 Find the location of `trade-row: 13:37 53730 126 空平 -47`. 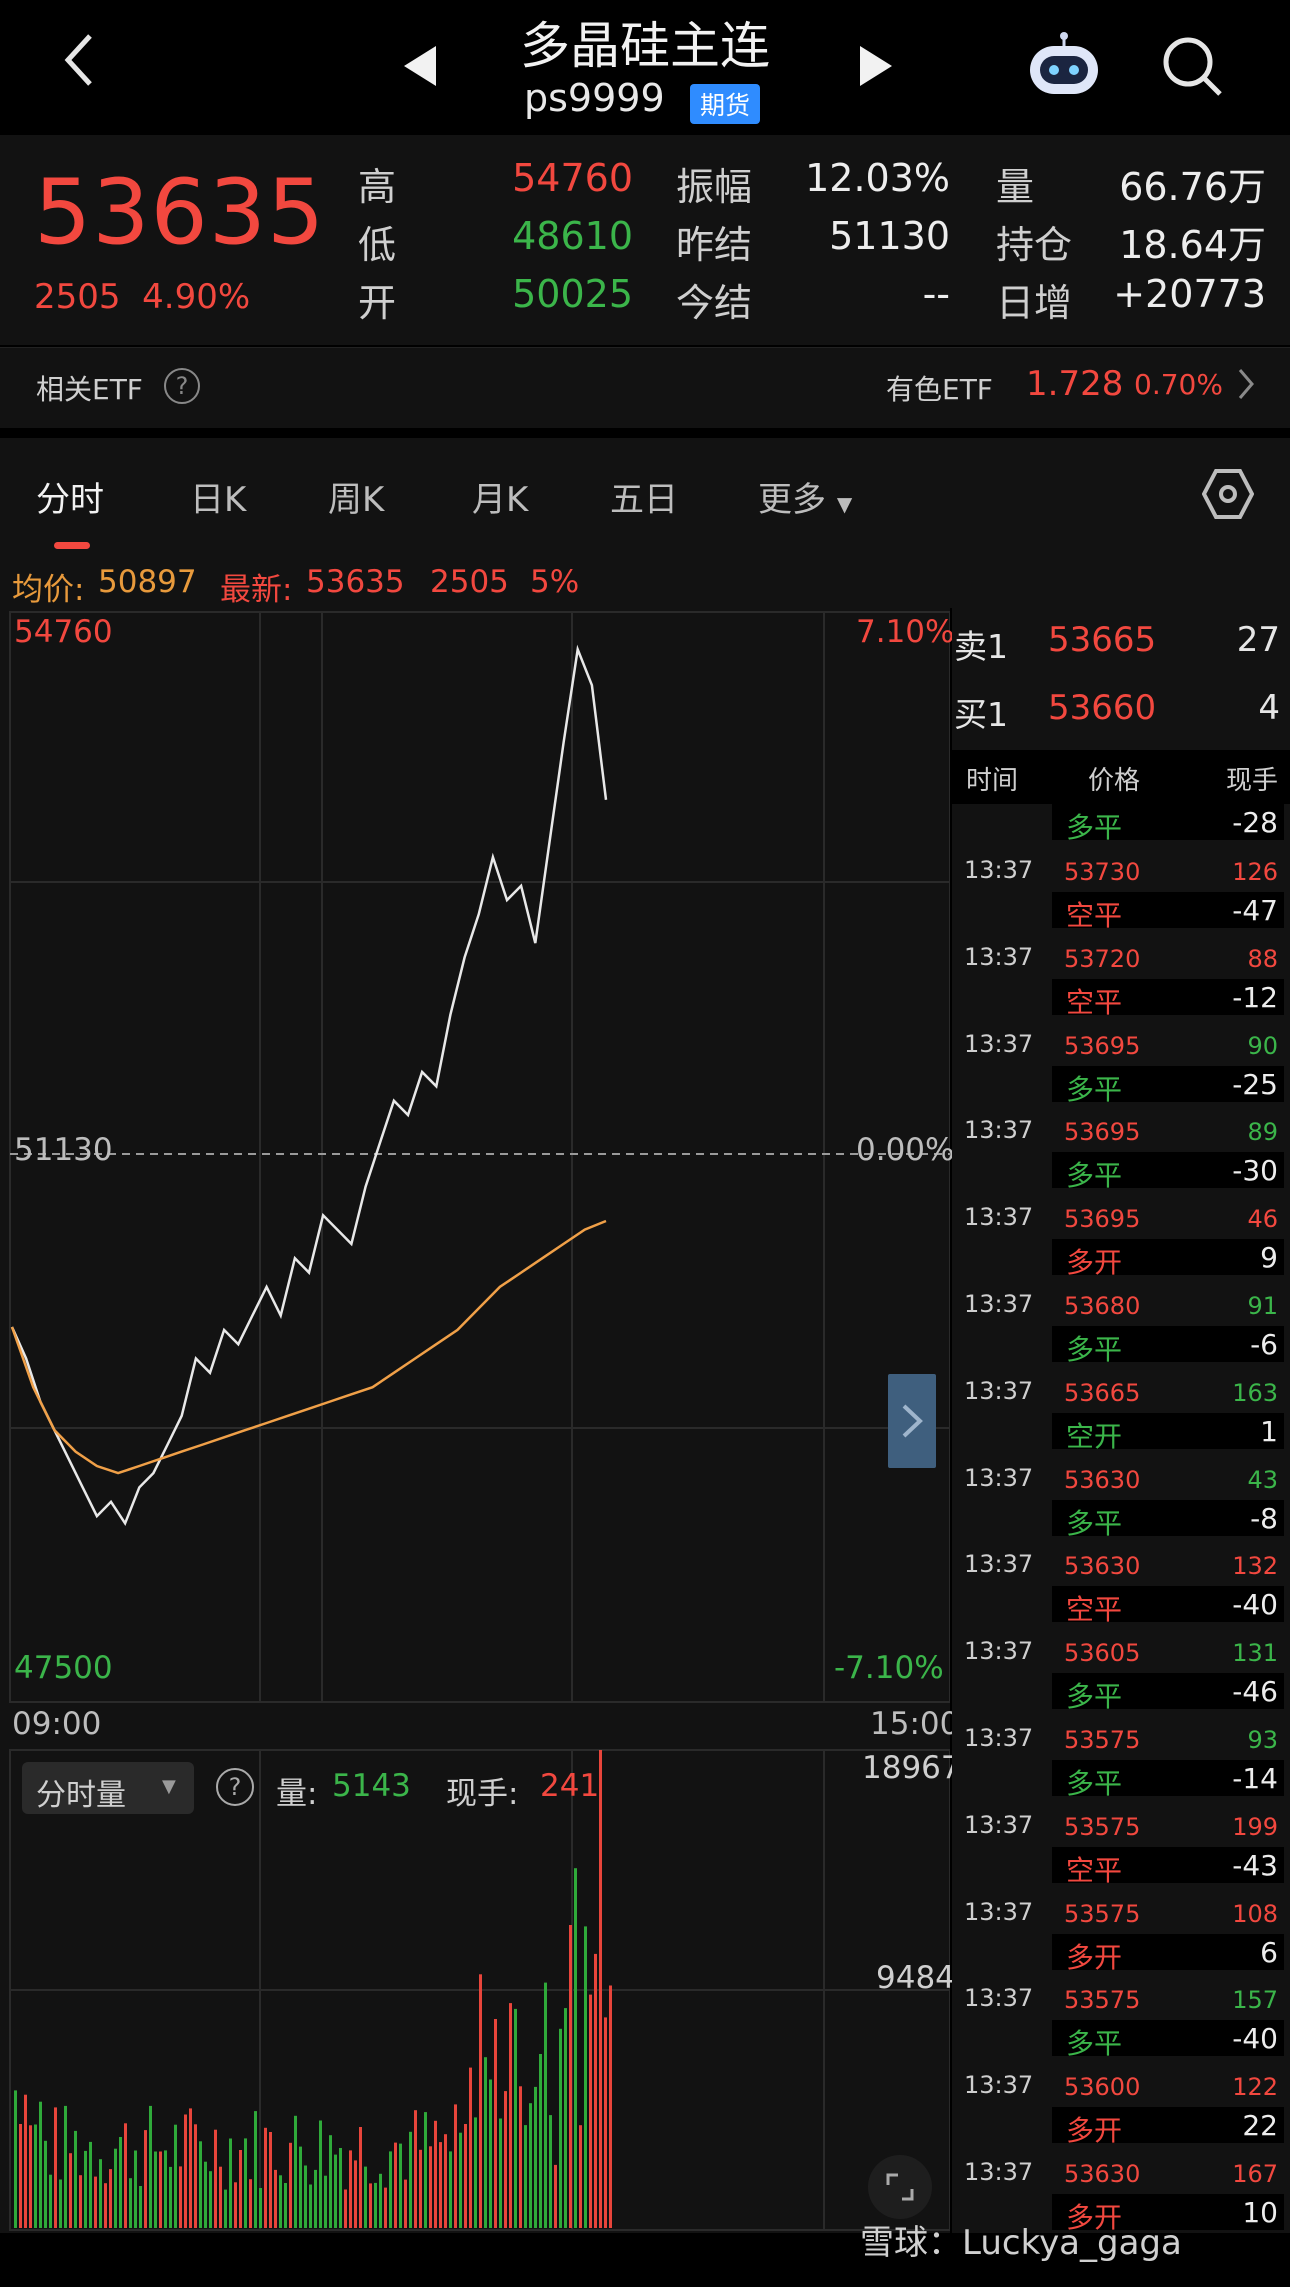

trade-row: 13:37 53730 126 空平 -47 is located at coordinates (1121, 895).